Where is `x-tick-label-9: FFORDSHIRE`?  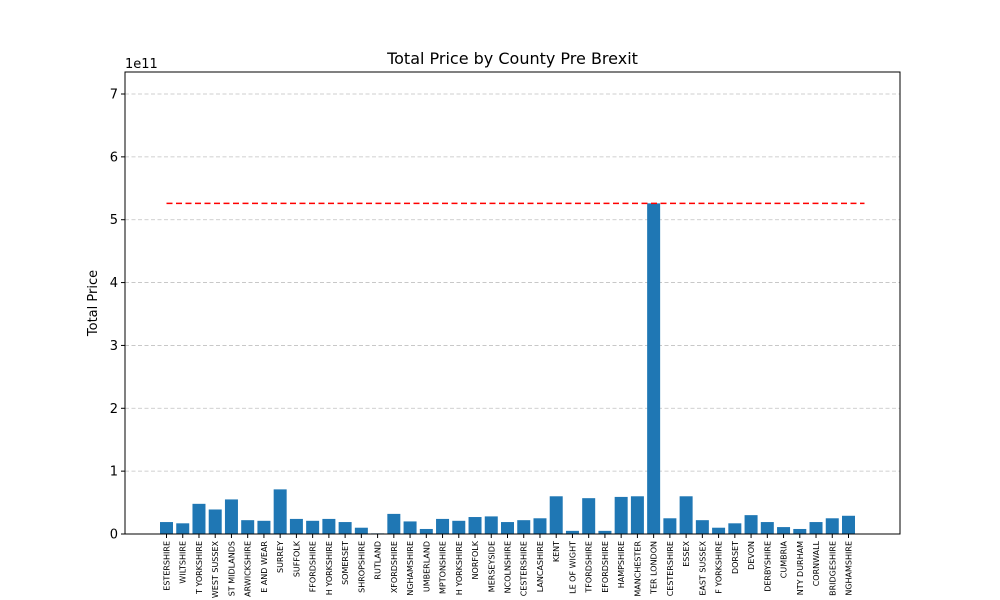
x-tick-label-9: FFORDSHIRE is located at coordinates (313, 566).